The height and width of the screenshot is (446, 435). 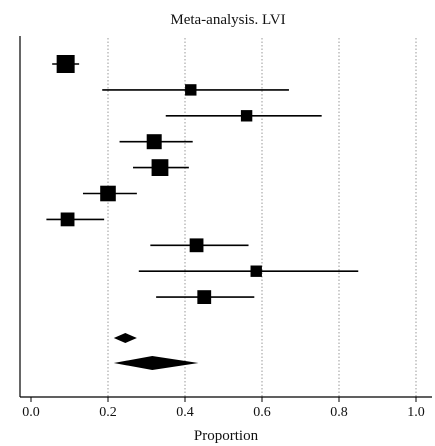 What do you see at coordinates (339, 412) in the screenshot?
I see `x-tick-label-4: 0.8` at bounding box center [339, 412].